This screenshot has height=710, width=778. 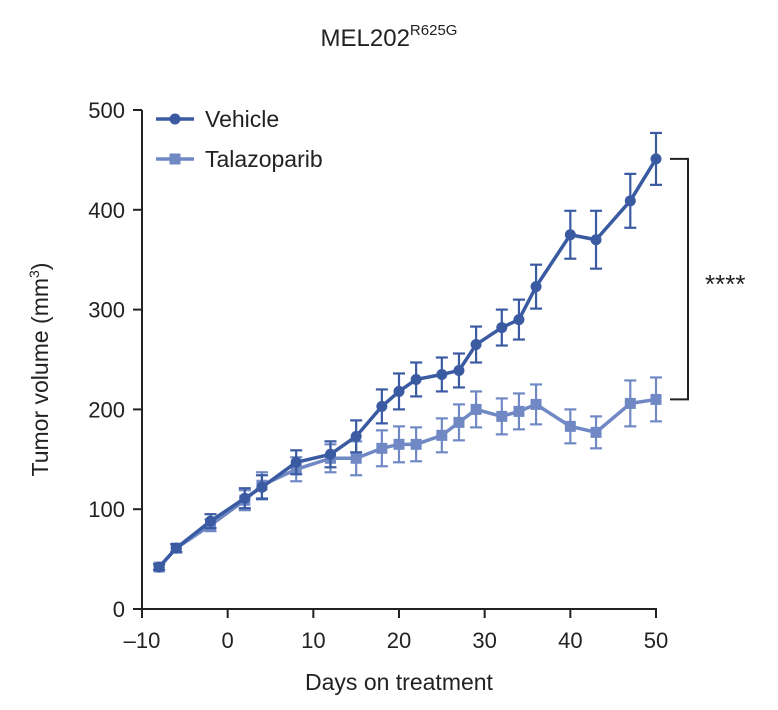 What do you see at coordinates (106, 310) in the screenshot?
I see `y-tick-label: 300` at bounding box center [106, 310].